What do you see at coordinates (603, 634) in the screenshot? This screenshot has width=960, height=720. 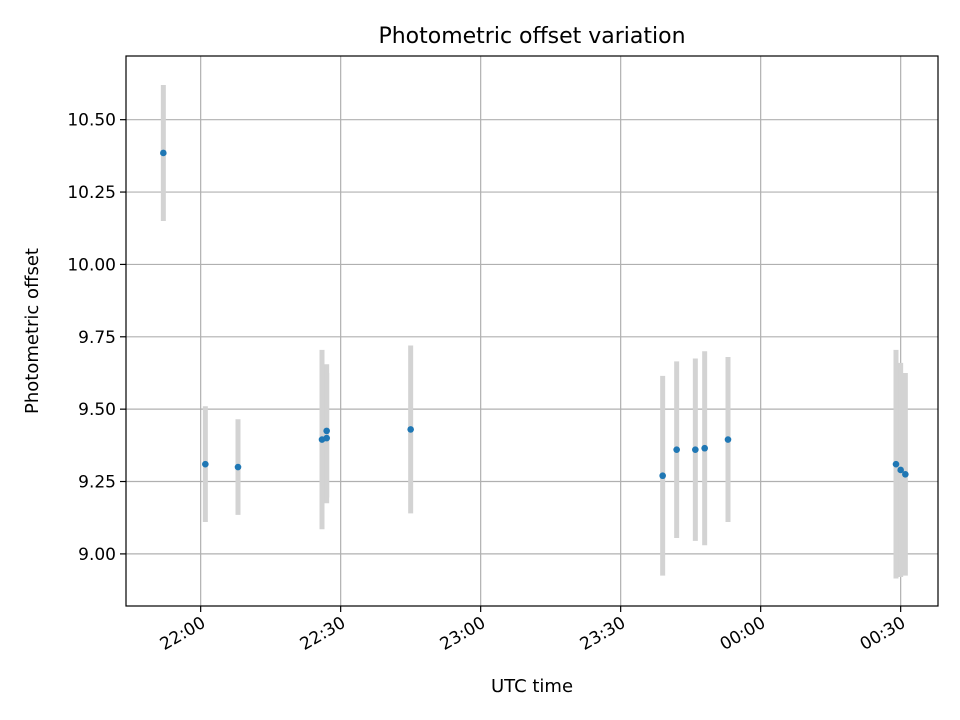 I see `x-tick-label: 23:30` at bounding box center [603, 634].